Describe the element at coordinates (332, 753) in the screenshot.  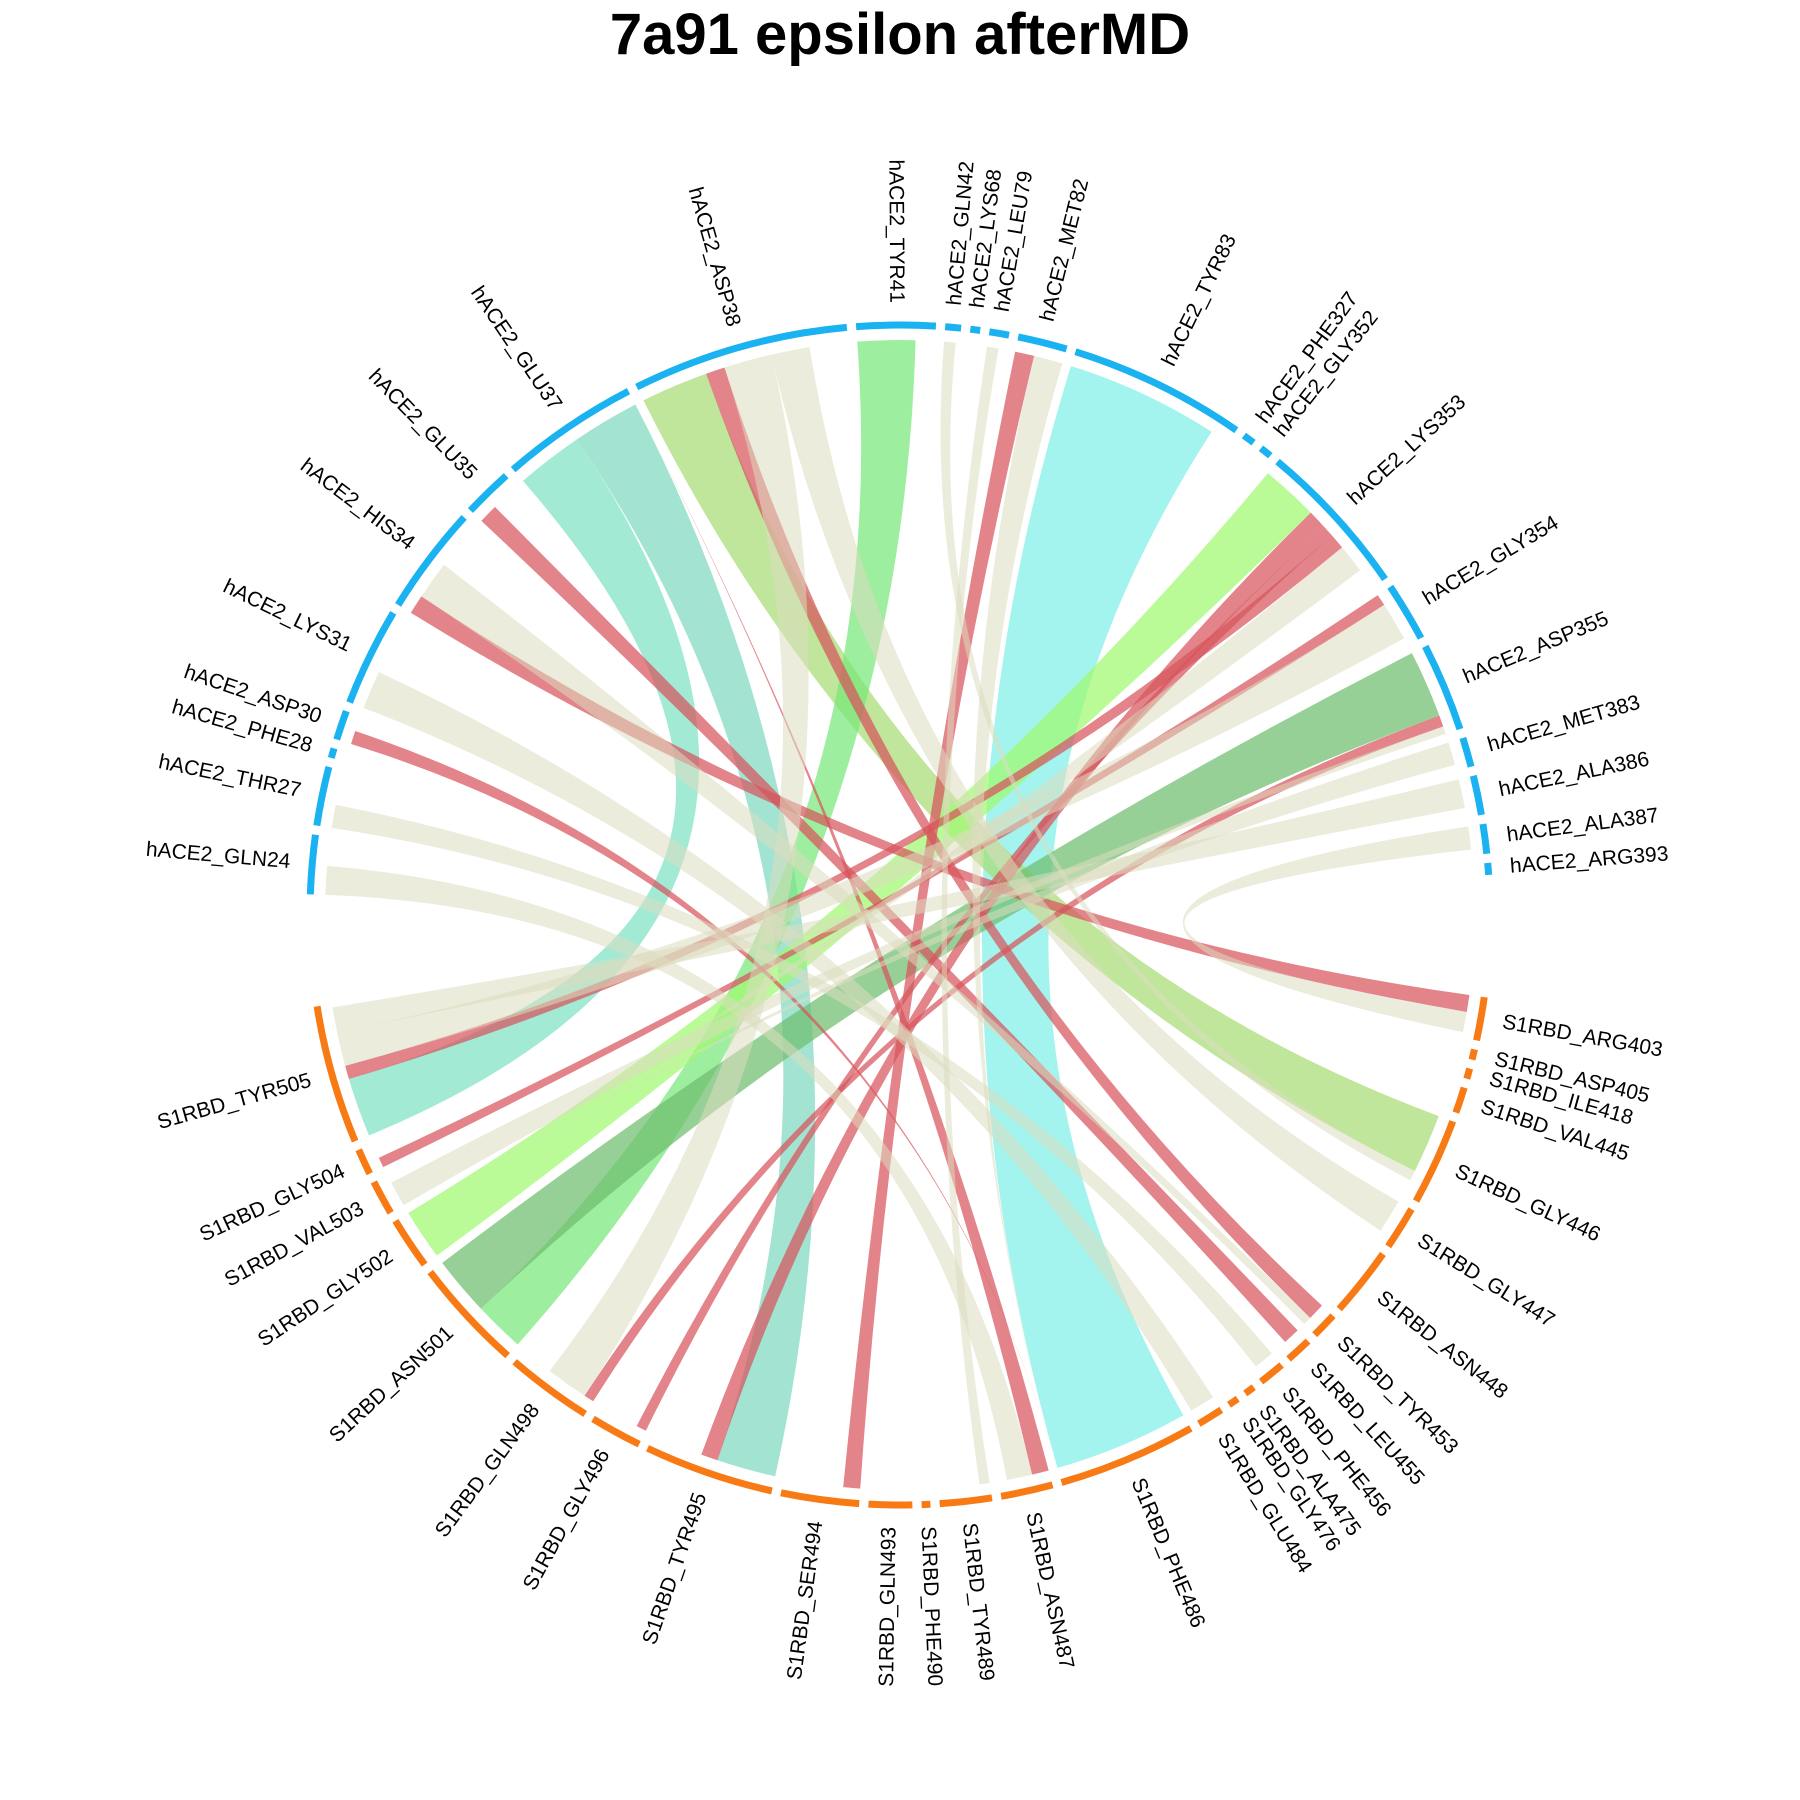
I see `sector-arc-hACE2_PHE28` at that location.